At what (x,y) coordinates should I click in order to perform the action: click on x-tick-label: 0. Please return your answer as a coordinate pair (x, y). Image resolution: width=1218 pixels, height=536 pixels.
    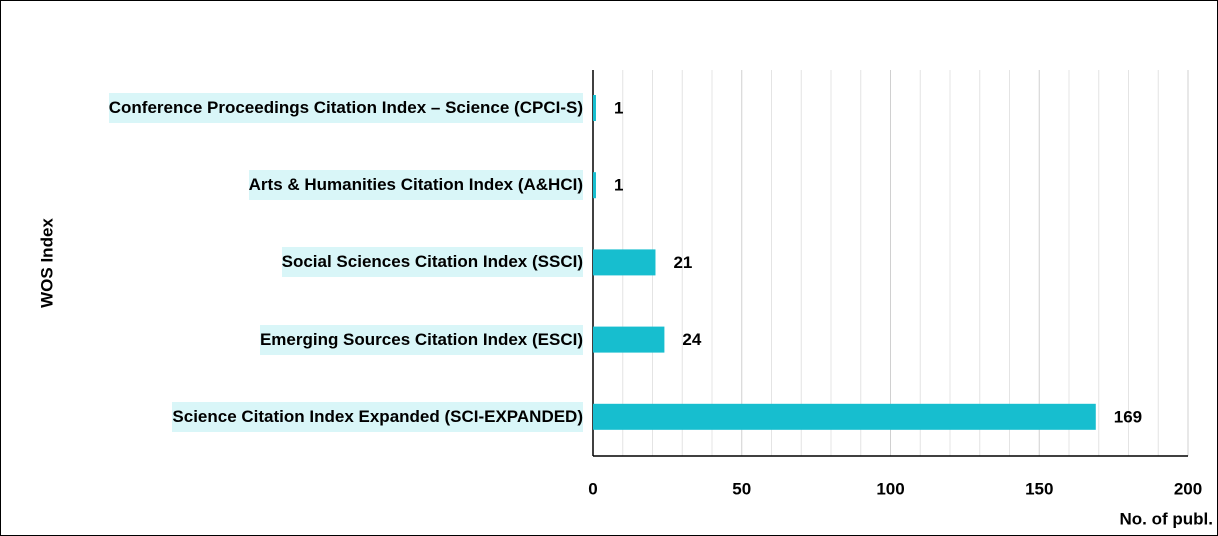
    Looking at the image, I should click on (592, 488).